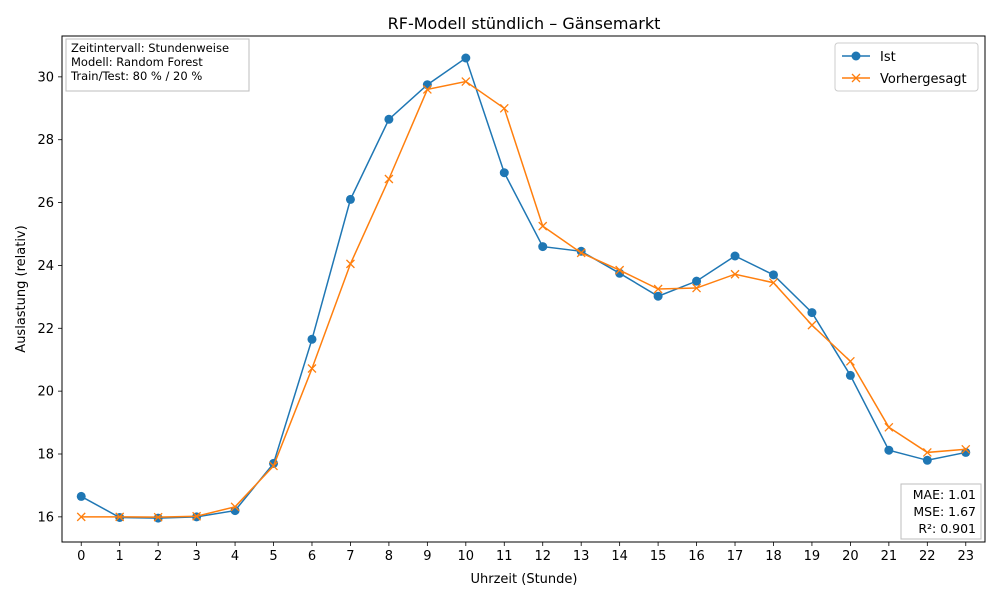 This screenshot has width=1000, height=600. I want to click on x-tick-label: 7, so click(350, 556).